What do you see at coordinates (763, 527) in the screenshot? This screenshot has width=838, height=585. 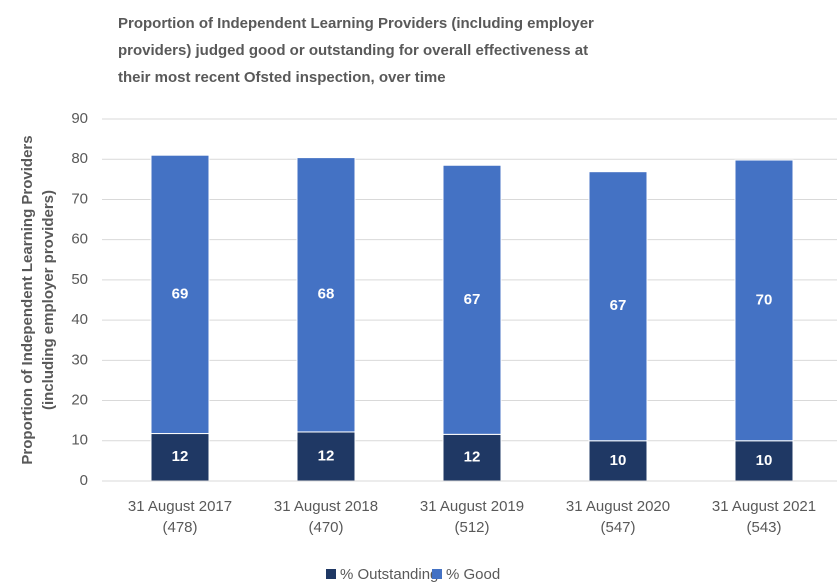 I see `x-tick-label: (543)` at bounding box center [763, 527].